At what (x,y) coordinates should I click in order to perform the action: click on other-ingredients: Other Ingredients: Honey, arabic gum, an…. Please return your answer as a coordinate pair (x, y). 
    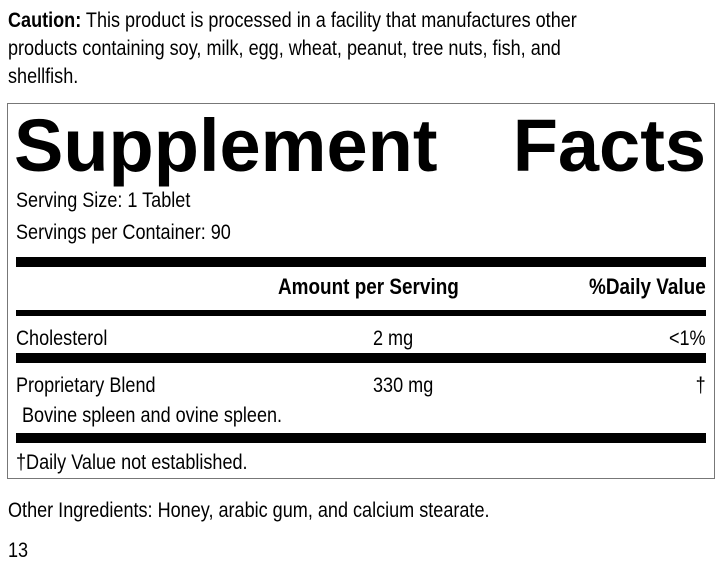
    Looking at the image, I should click on (249, 510).